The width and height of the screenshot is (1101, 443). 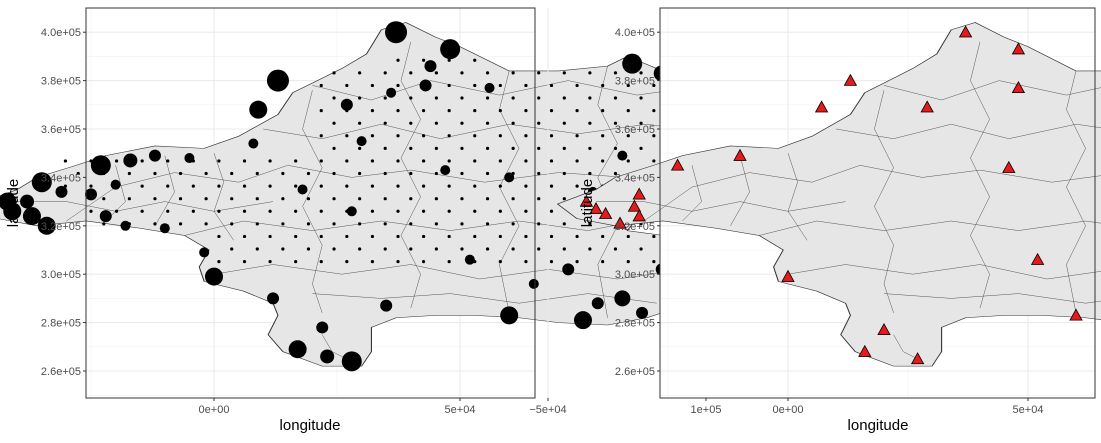 What do you see at coordinates (635, 324) in the screenshot?
I see `y-tick-label: 2.8e+05` at bounding box center [635, 324].